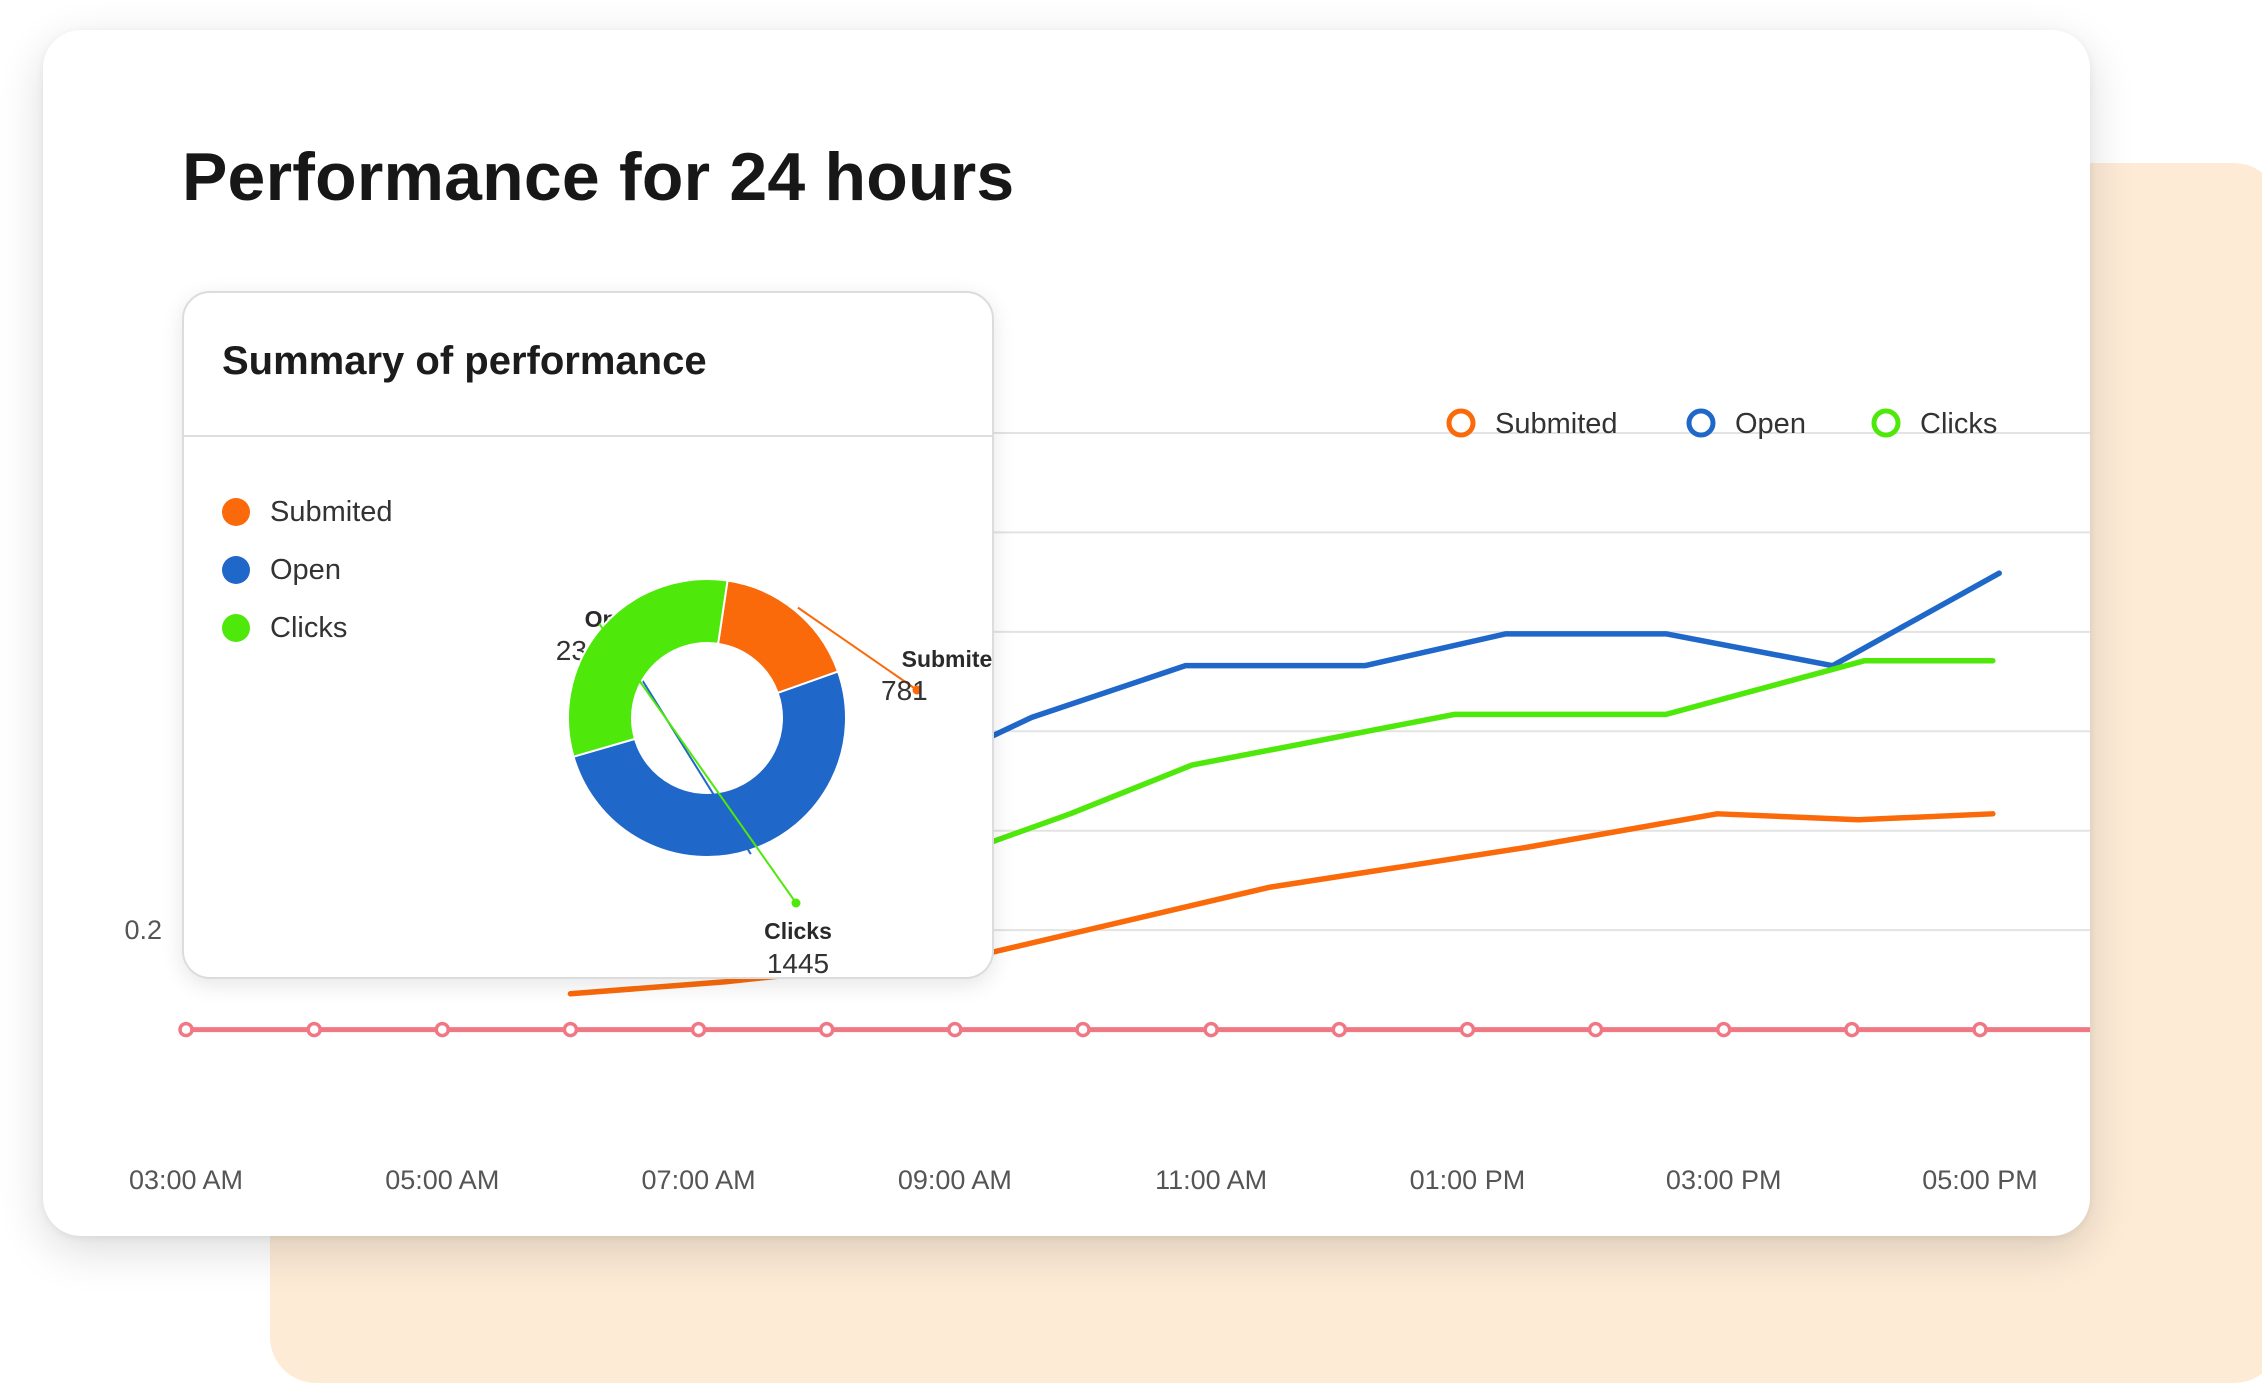 The width and height of the screenshot is (2262, 1383). Describe the element at coordinates (947, 659) in the screenshot. I see `submited-donut-label: Submited` at that location.